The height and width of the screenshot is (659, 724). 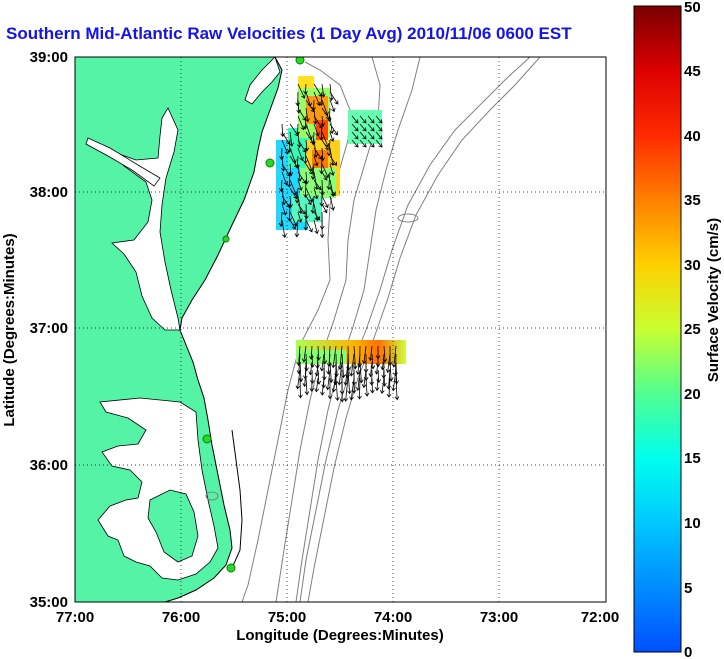 What do you see at coordinates (692, 71) in the screenshot?
I see `colorbar-tick-label: 45` at bounding box center [692, 71].